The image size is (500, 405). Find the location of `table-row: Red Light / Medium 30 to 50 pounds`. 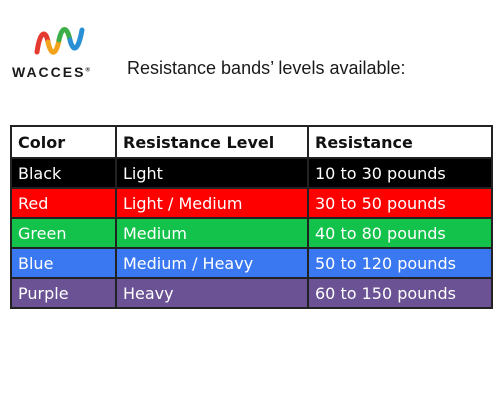

table-row: Red Light / Medium 30 to 50 pounds is located at coordinates (251, 203).